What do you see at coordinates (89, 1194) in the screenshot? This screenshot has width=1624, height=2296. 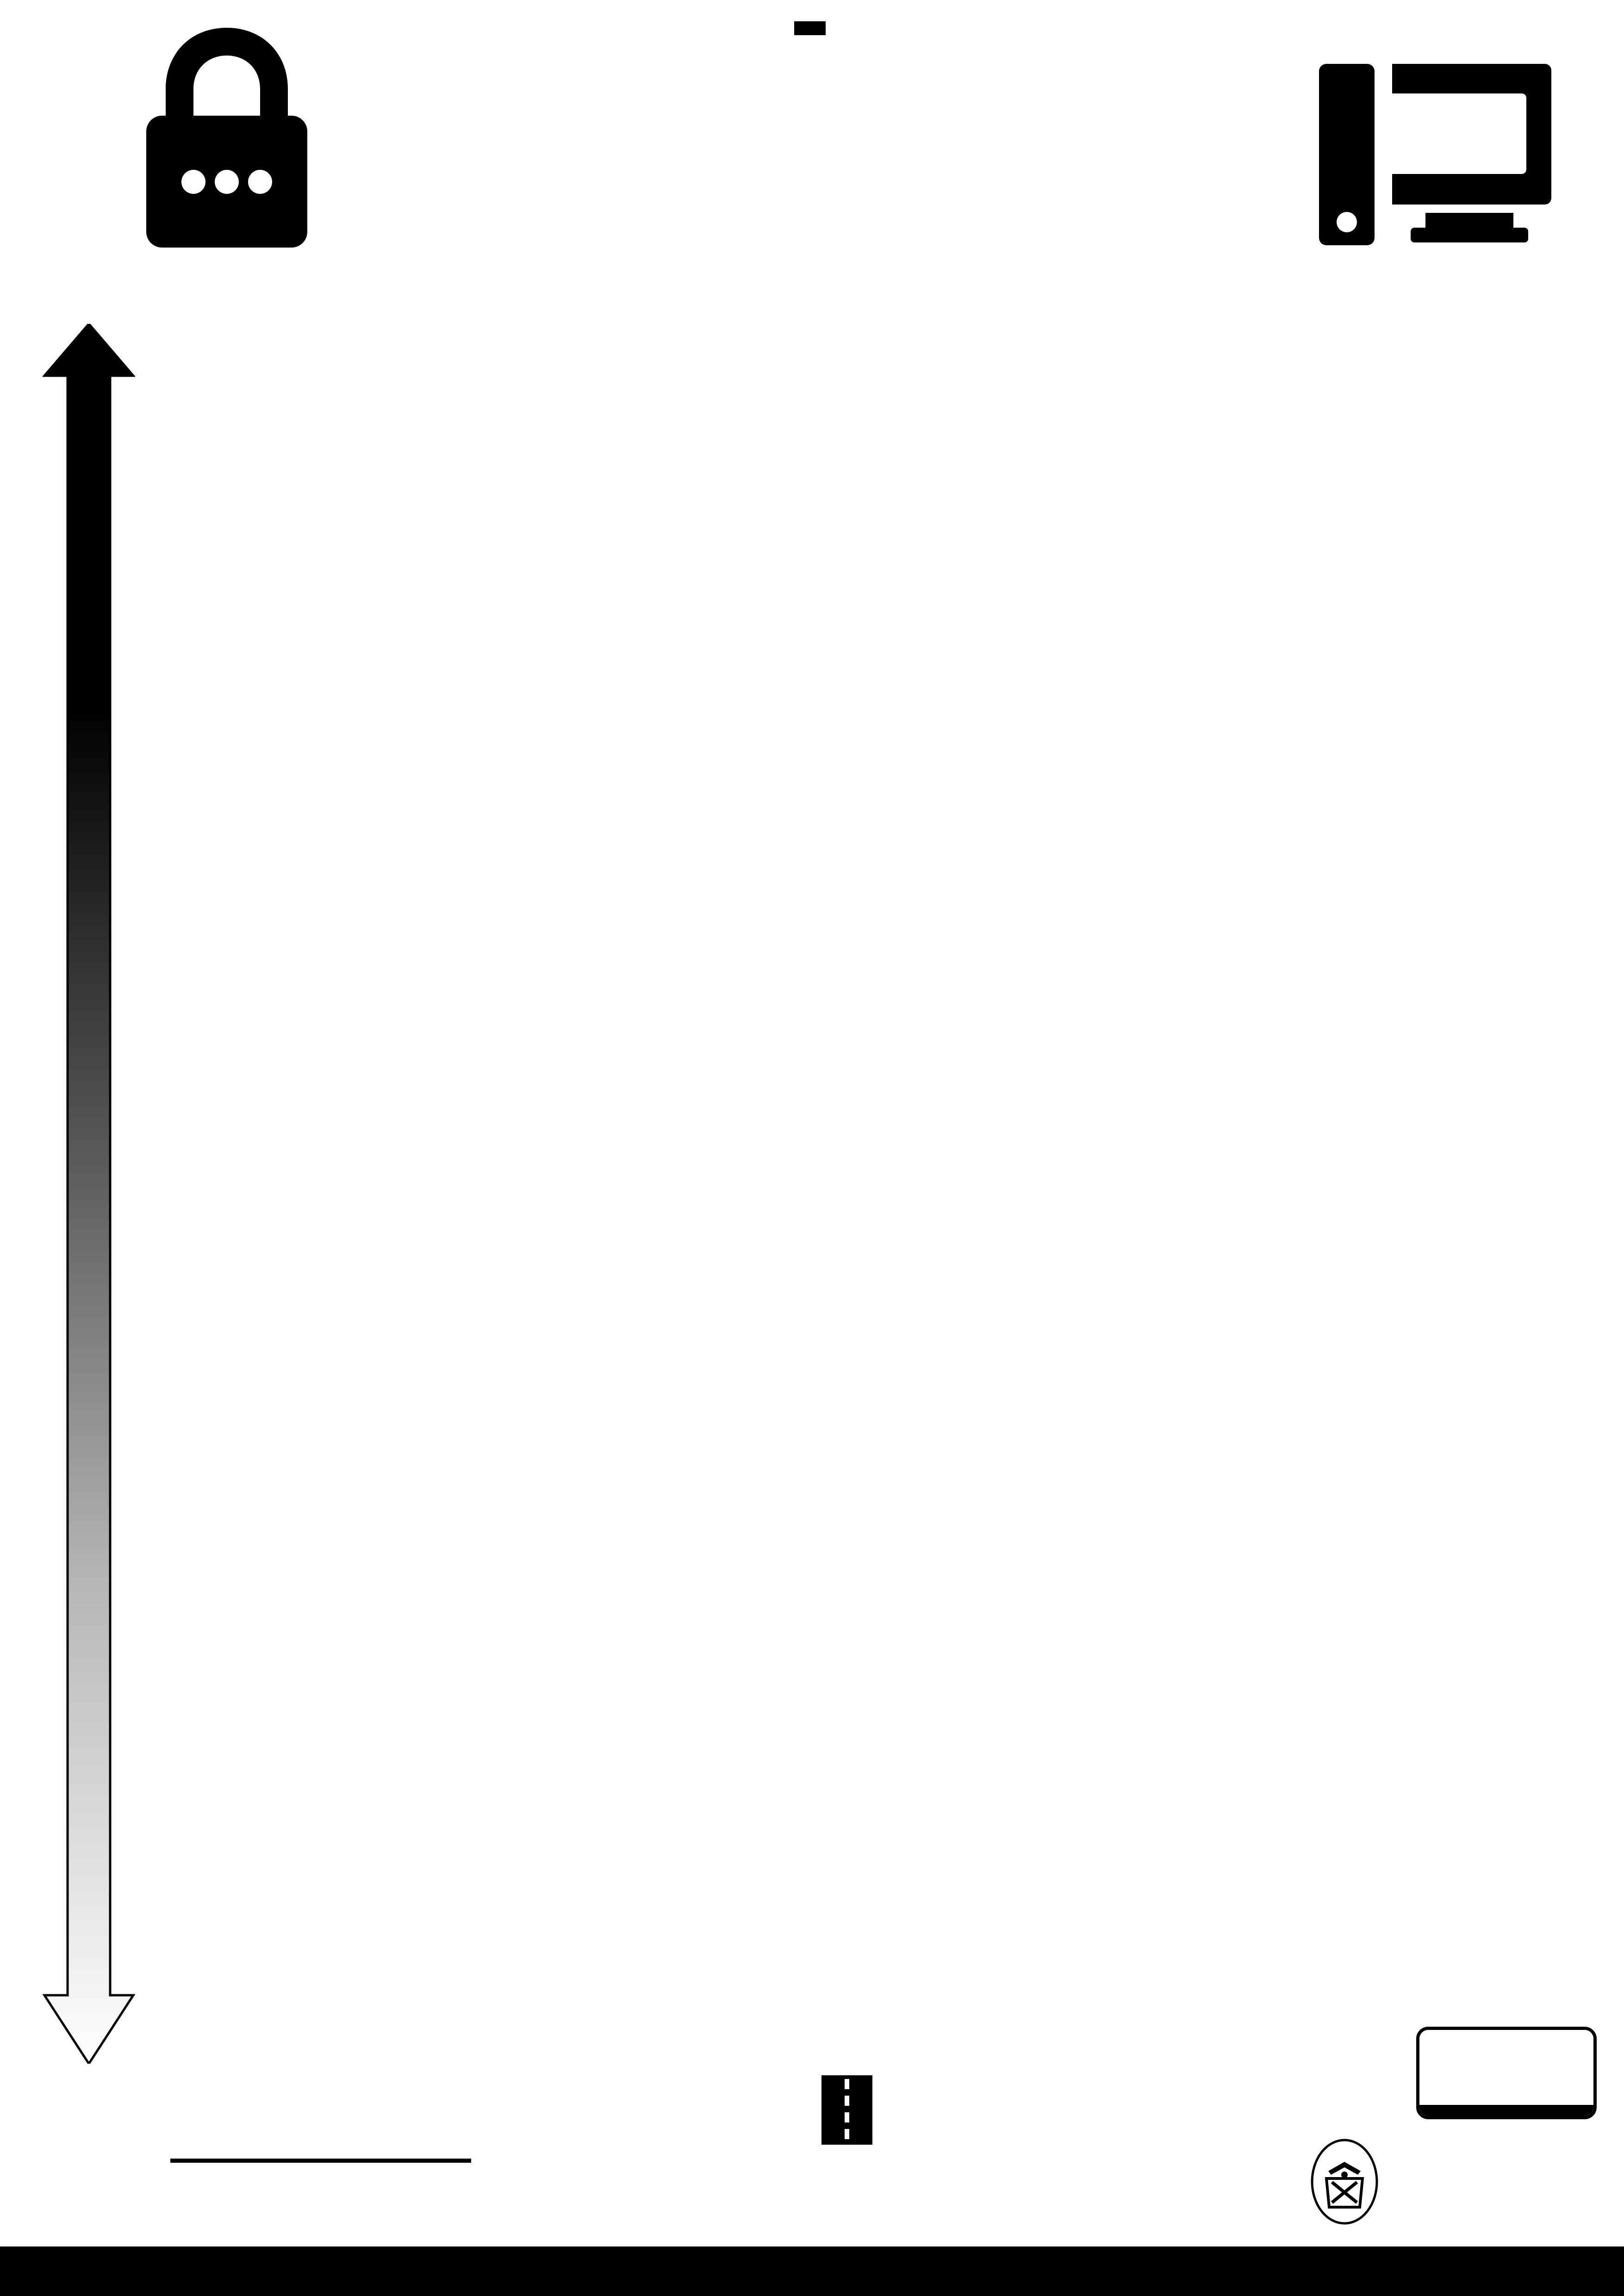 I see `difficulty-arrow` at bounding box center [89, 1194].